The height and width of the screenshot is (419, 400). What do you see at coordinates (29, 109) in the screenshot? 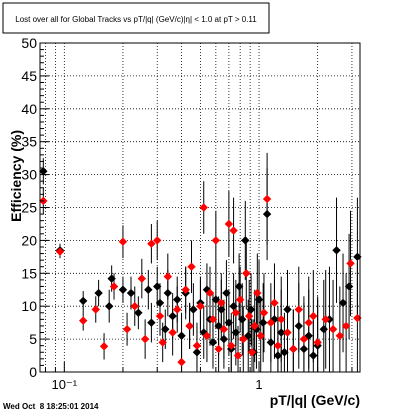
I see `y-tick-label: 40` at bounding box center [29, 109].